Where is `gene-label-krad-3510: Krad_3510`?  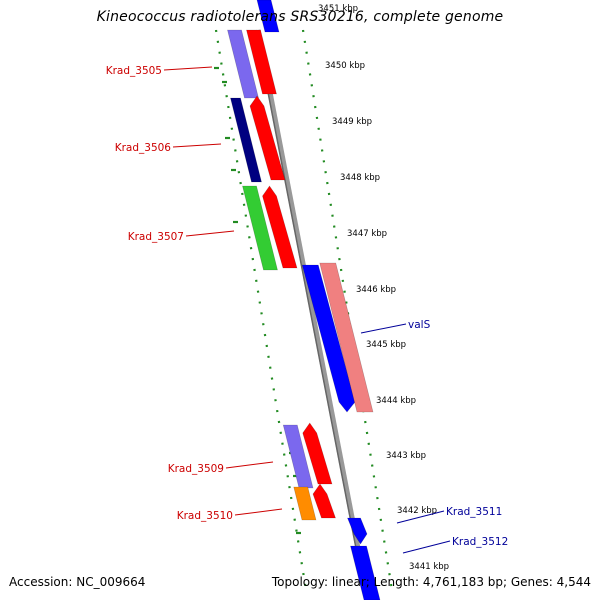
gene-label-krad-3510: Krad_3510 is located at coordinates (205, 516).